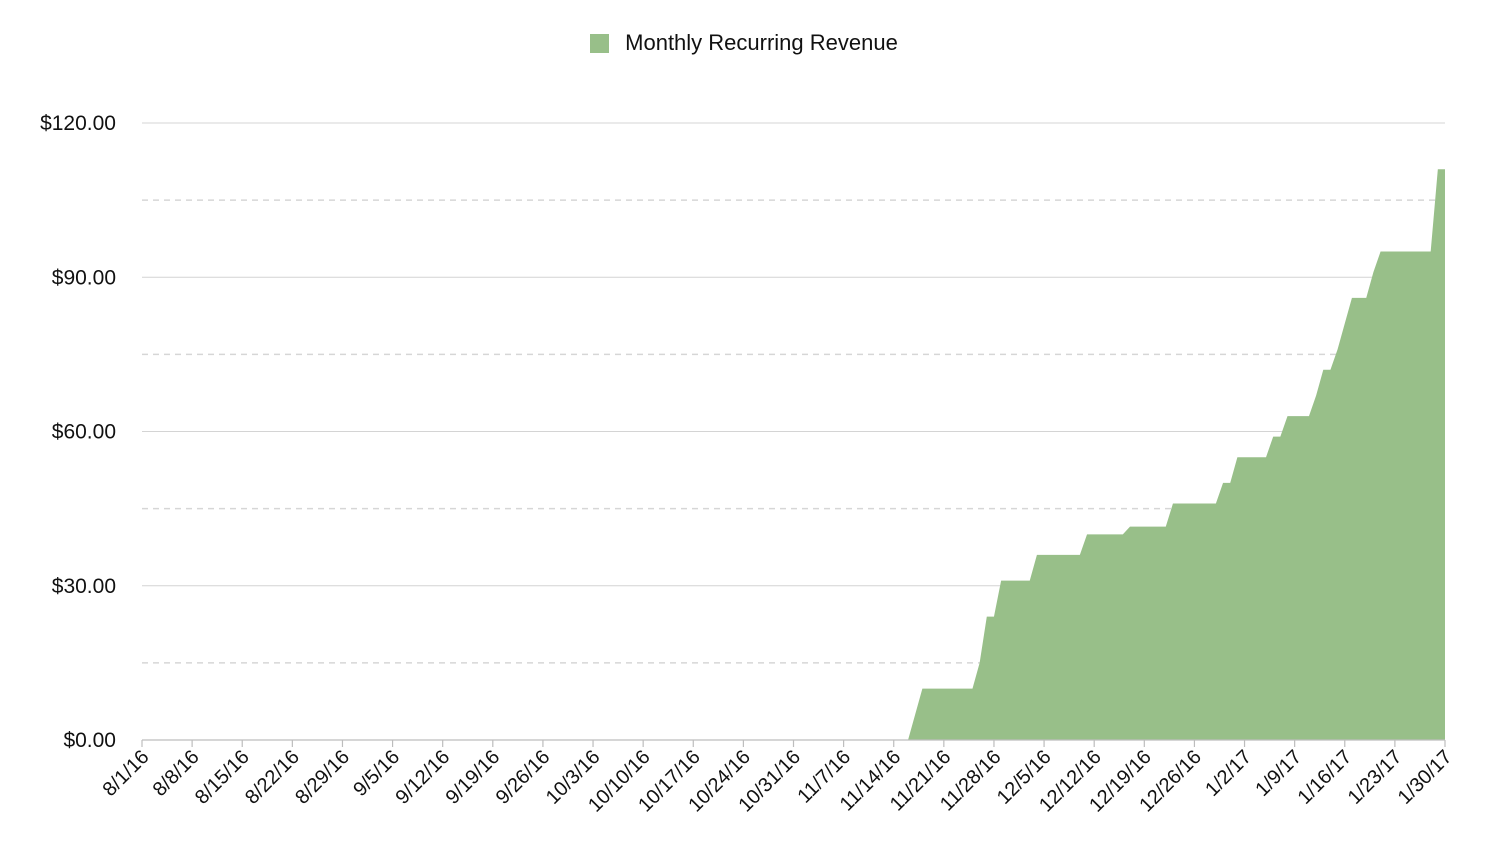 Image resolution: width=1488 pixels, height=856 pixels. I want to click on x-tick-label: 1/16/17, so click(1325, 777).